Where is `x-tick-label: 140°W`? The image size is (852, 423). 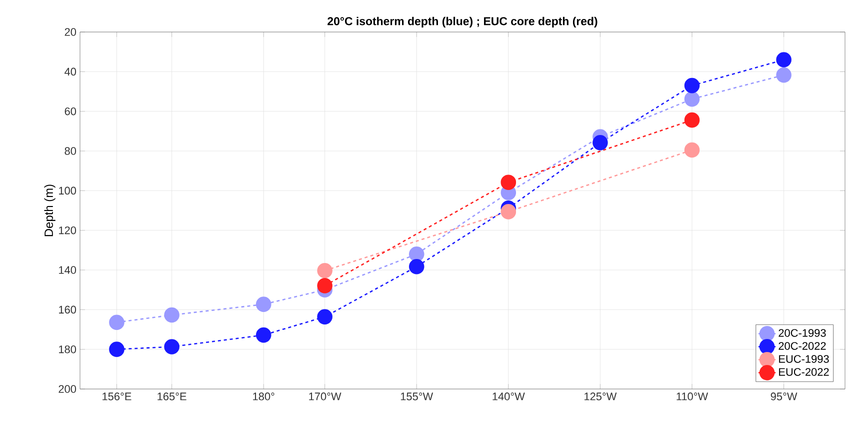
x-tick-label: 140°W is located at coordinates (508, 396).